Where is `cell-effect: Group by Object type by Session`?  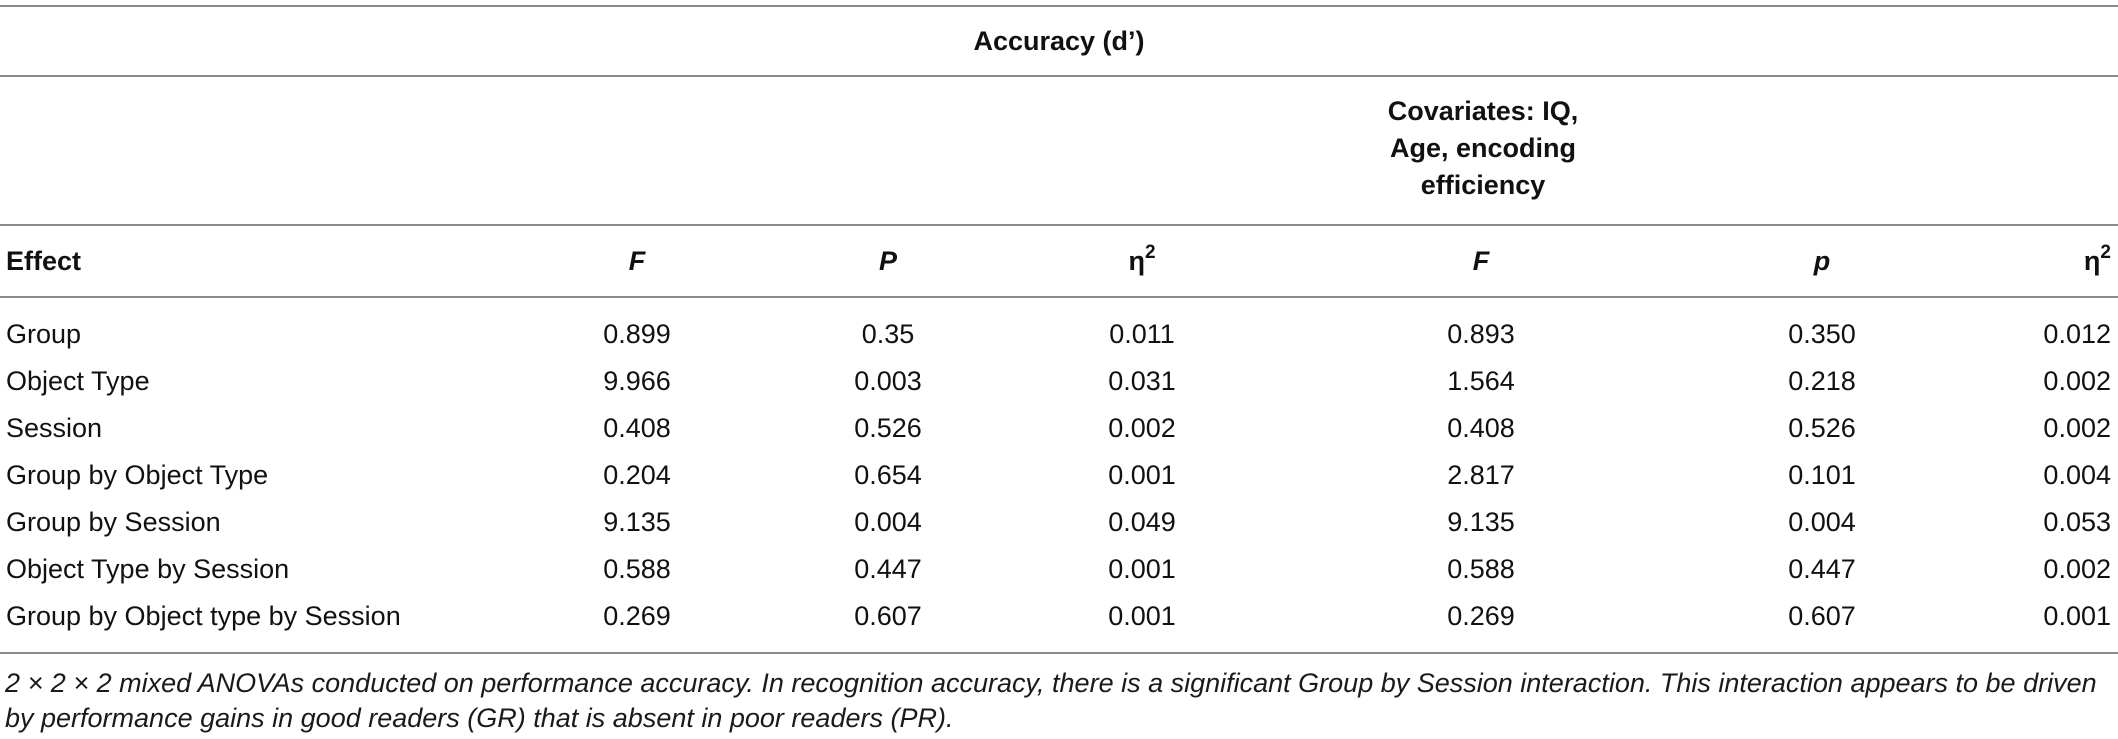
cell-effect: Group by Object type by Session is located at coordinates (203, 616).